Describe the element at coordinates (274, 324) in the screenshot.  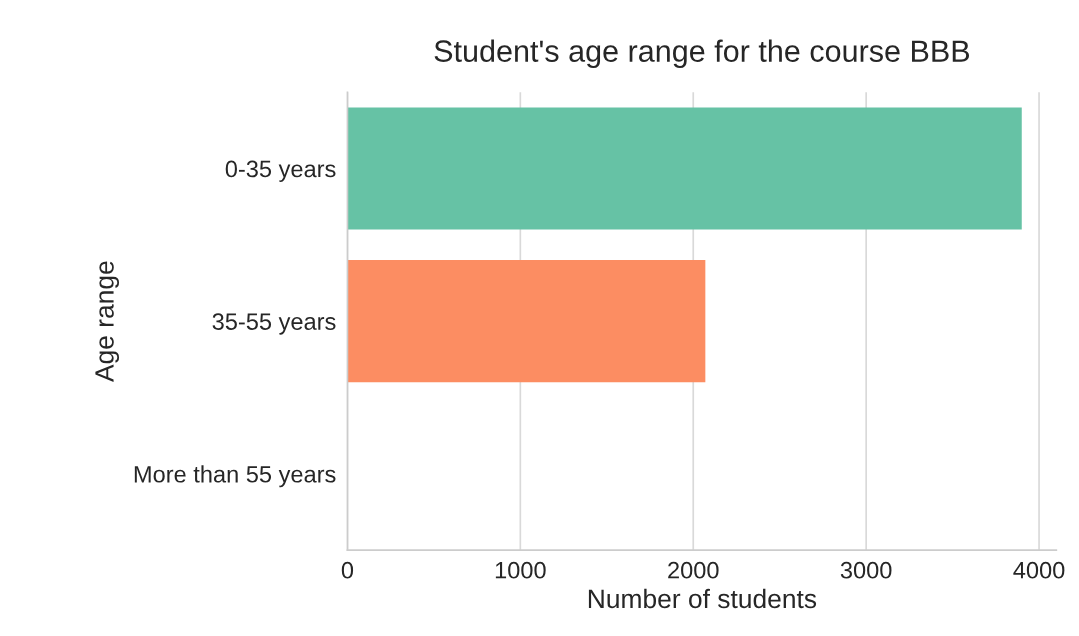
I see `y-tick-label: 35-55 years` at that location.